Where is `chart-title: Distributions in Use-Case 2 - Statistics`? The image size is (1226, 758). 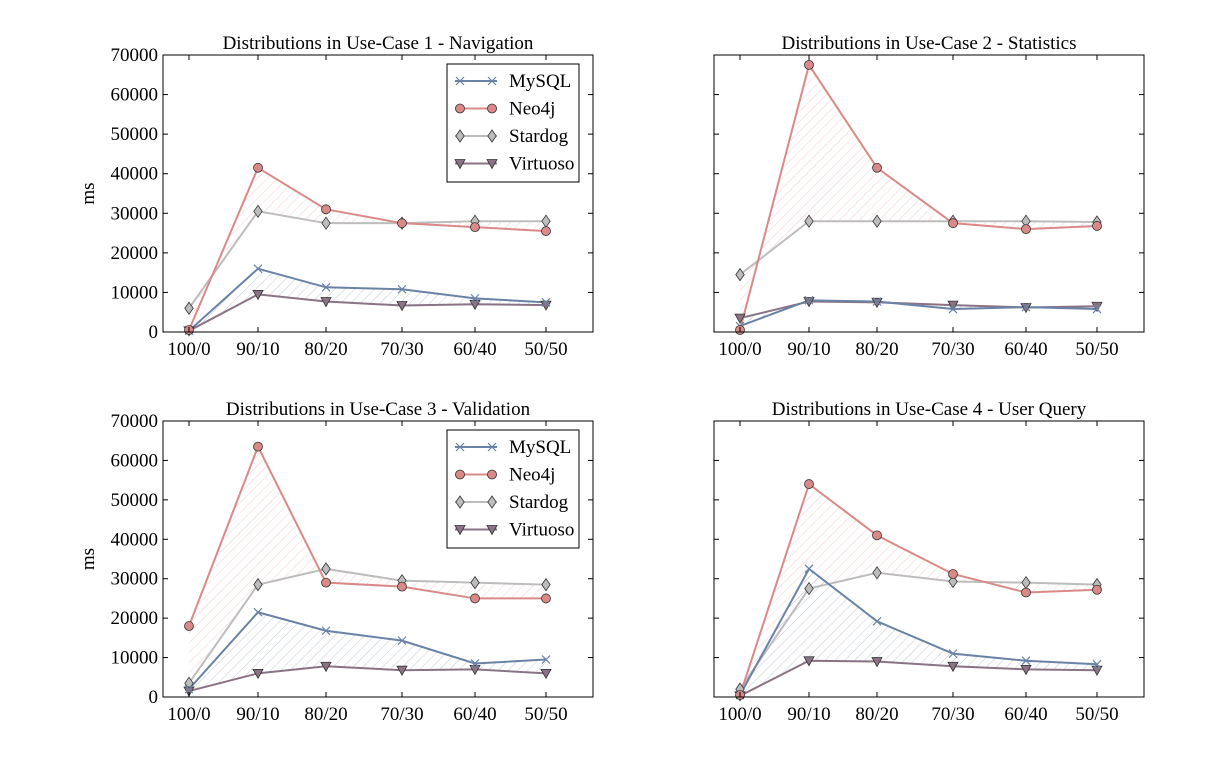 chart-title: Distributions in Use-Case 2 - Statistics is located at coordinates (928, 43).